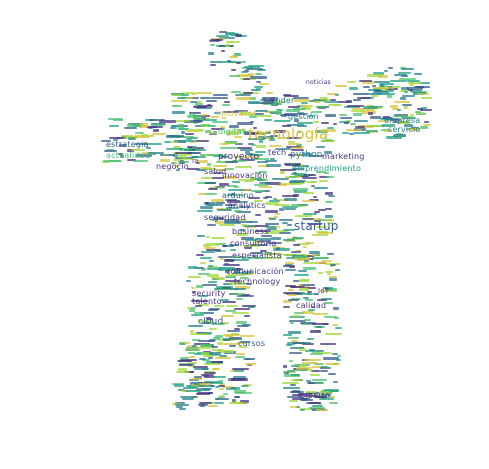 This screenshot has width=489, height=469. What do you see at coordinates (404, 129) in the screenshot?
I see `word-servicio: servicio` at bounding box center [404, 129].